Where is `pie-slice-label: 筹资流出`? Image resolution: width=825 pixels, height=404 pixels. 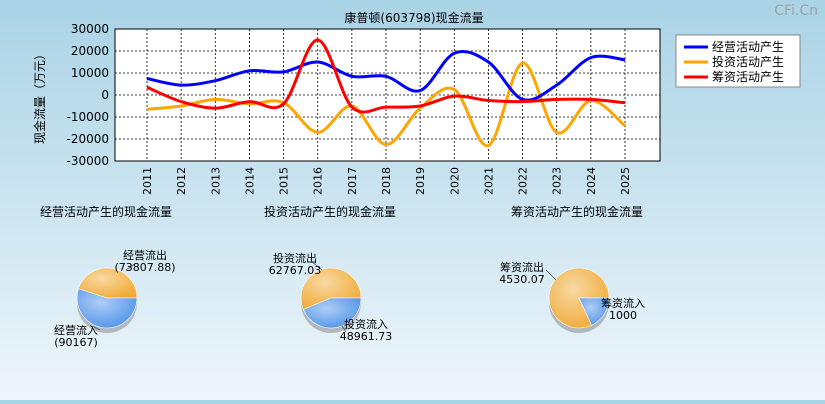 pie-slice-label: 筹资流出 is located at coordinates (522, 267).